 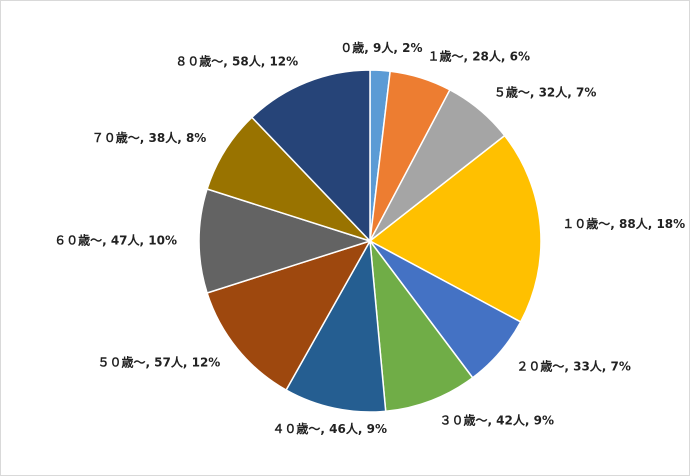 What do you see at coordinates (158, 361) in the screenshot?
I see `data-label: ５０歳～, 57人, 12%` at bounding box center [158, 361].